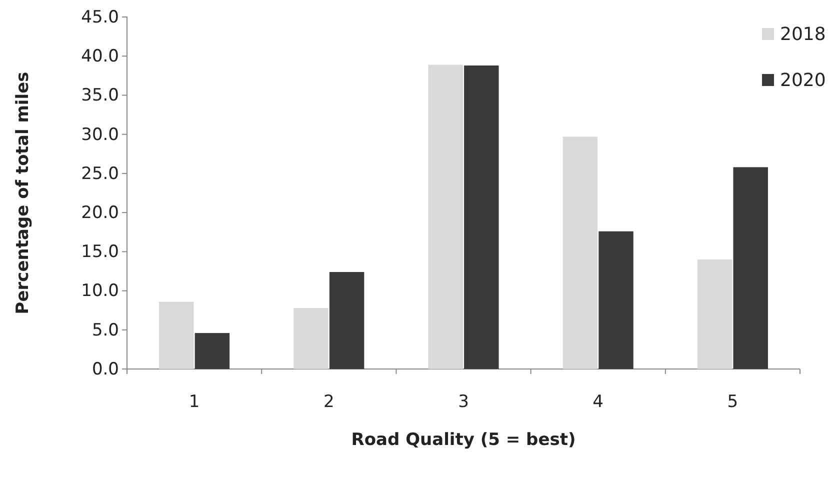 This screenshot has height=479, width=836. I want to click on y-axis-title: Percentage of total miles, so click(23, 193).